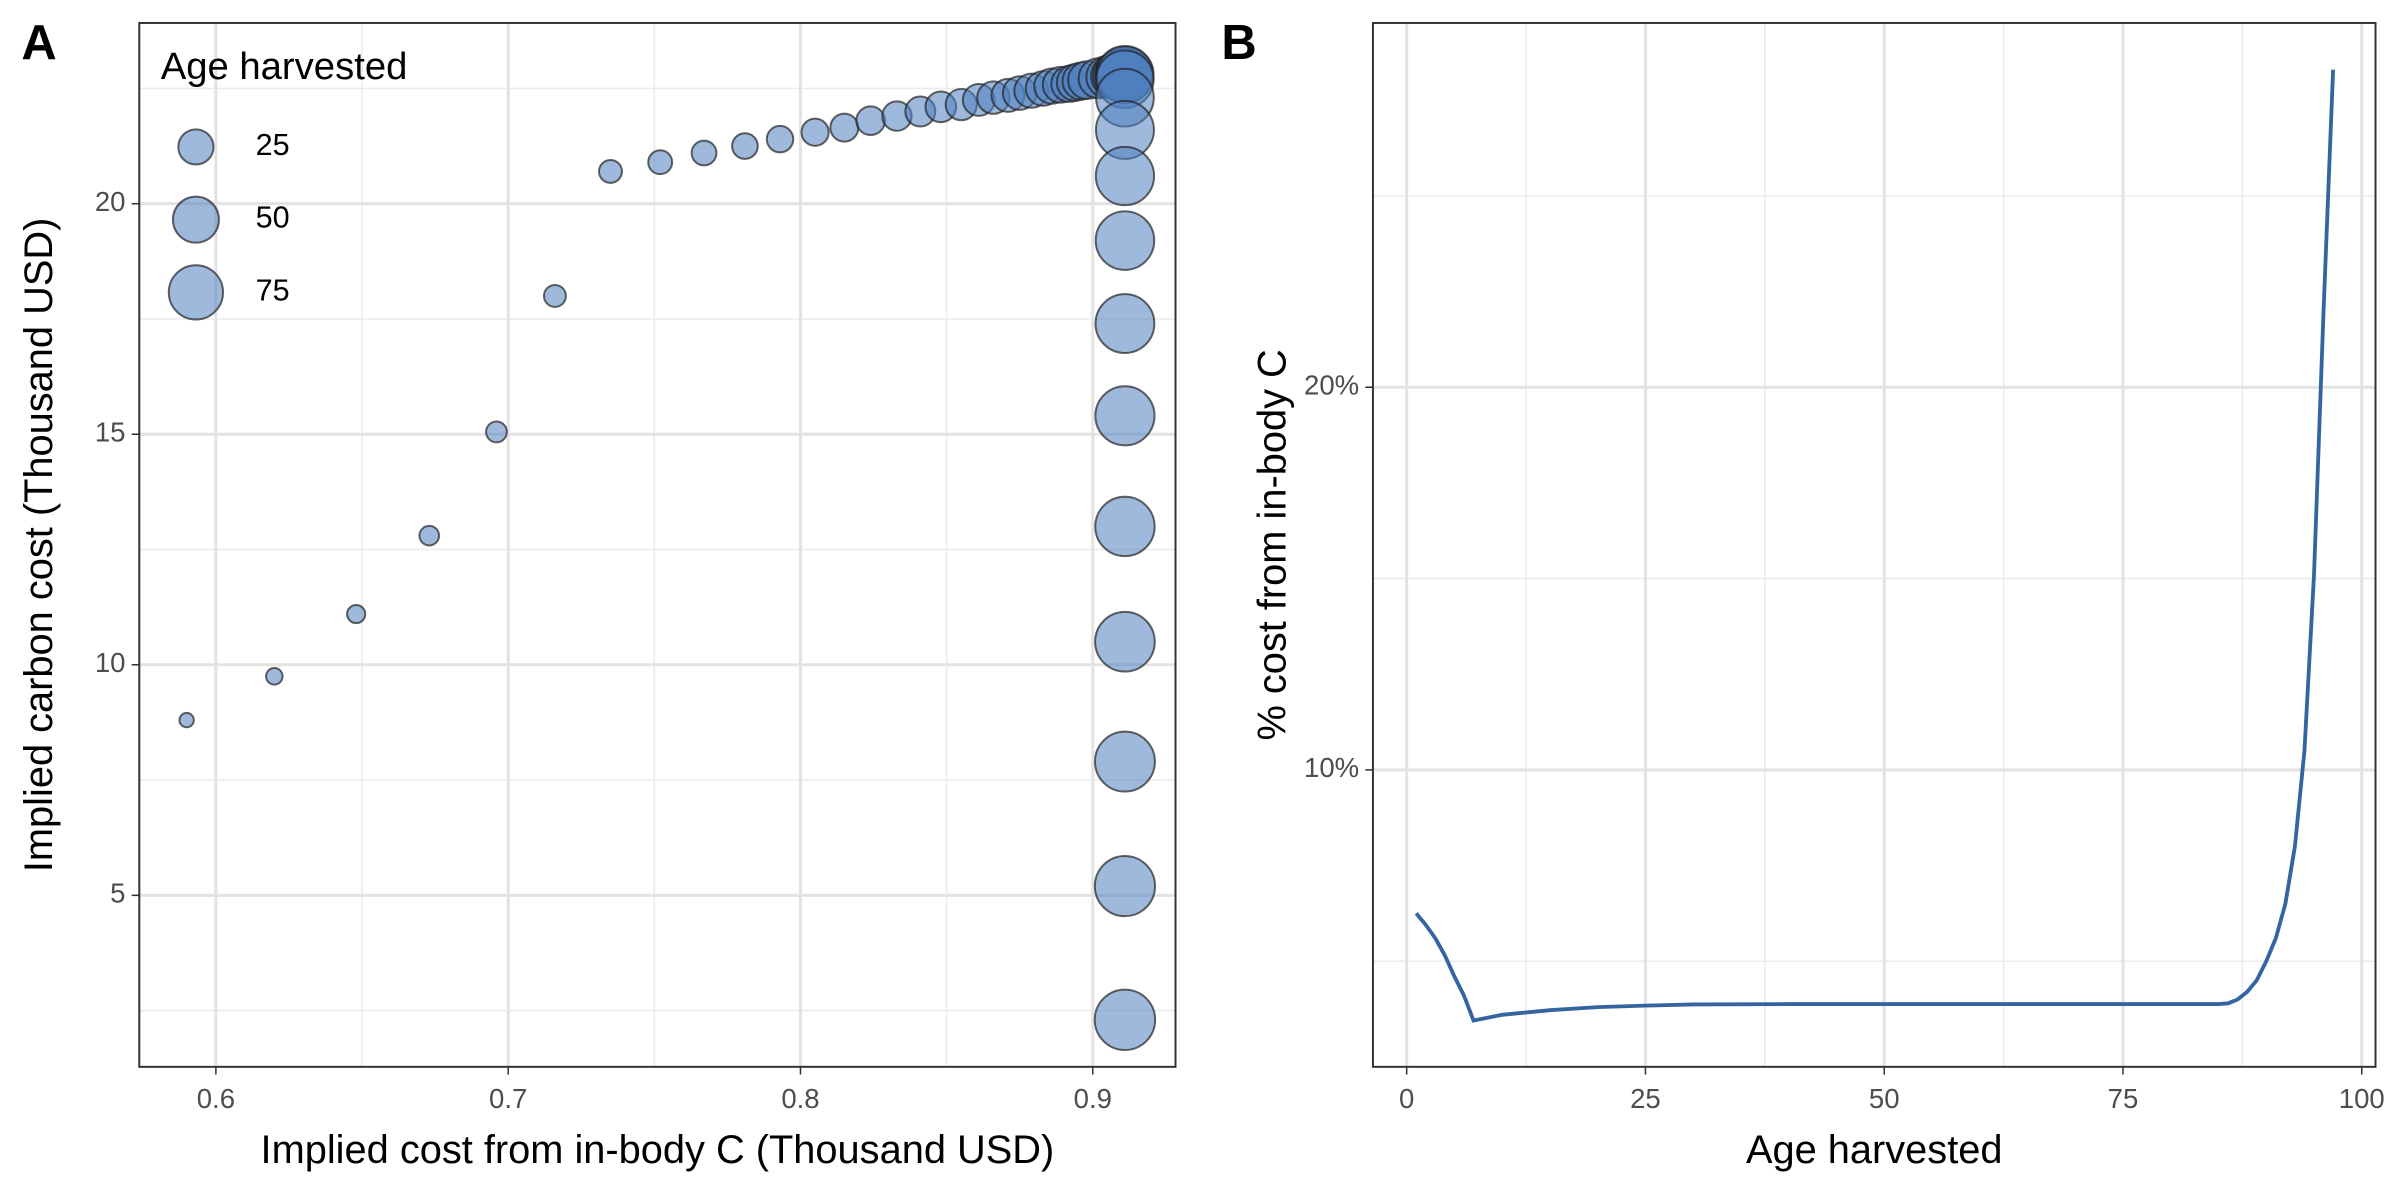  What do you see at coordinates (1331, 385) in the screenshot?
I see `y-tick-label: 20%` at bounding box center [1331, 385].